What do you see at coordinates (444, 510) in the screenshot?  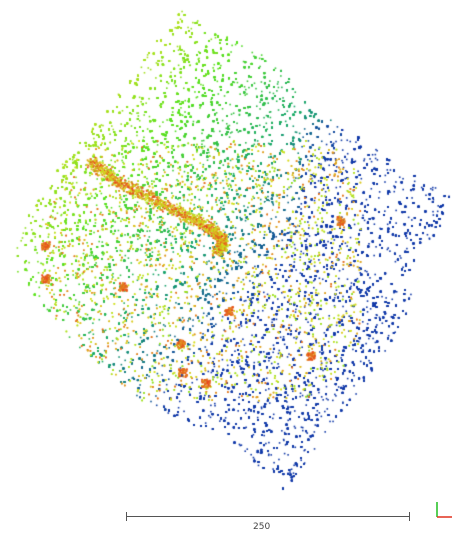 I see `axis-triad-icon` at bounding box center [444, 510].